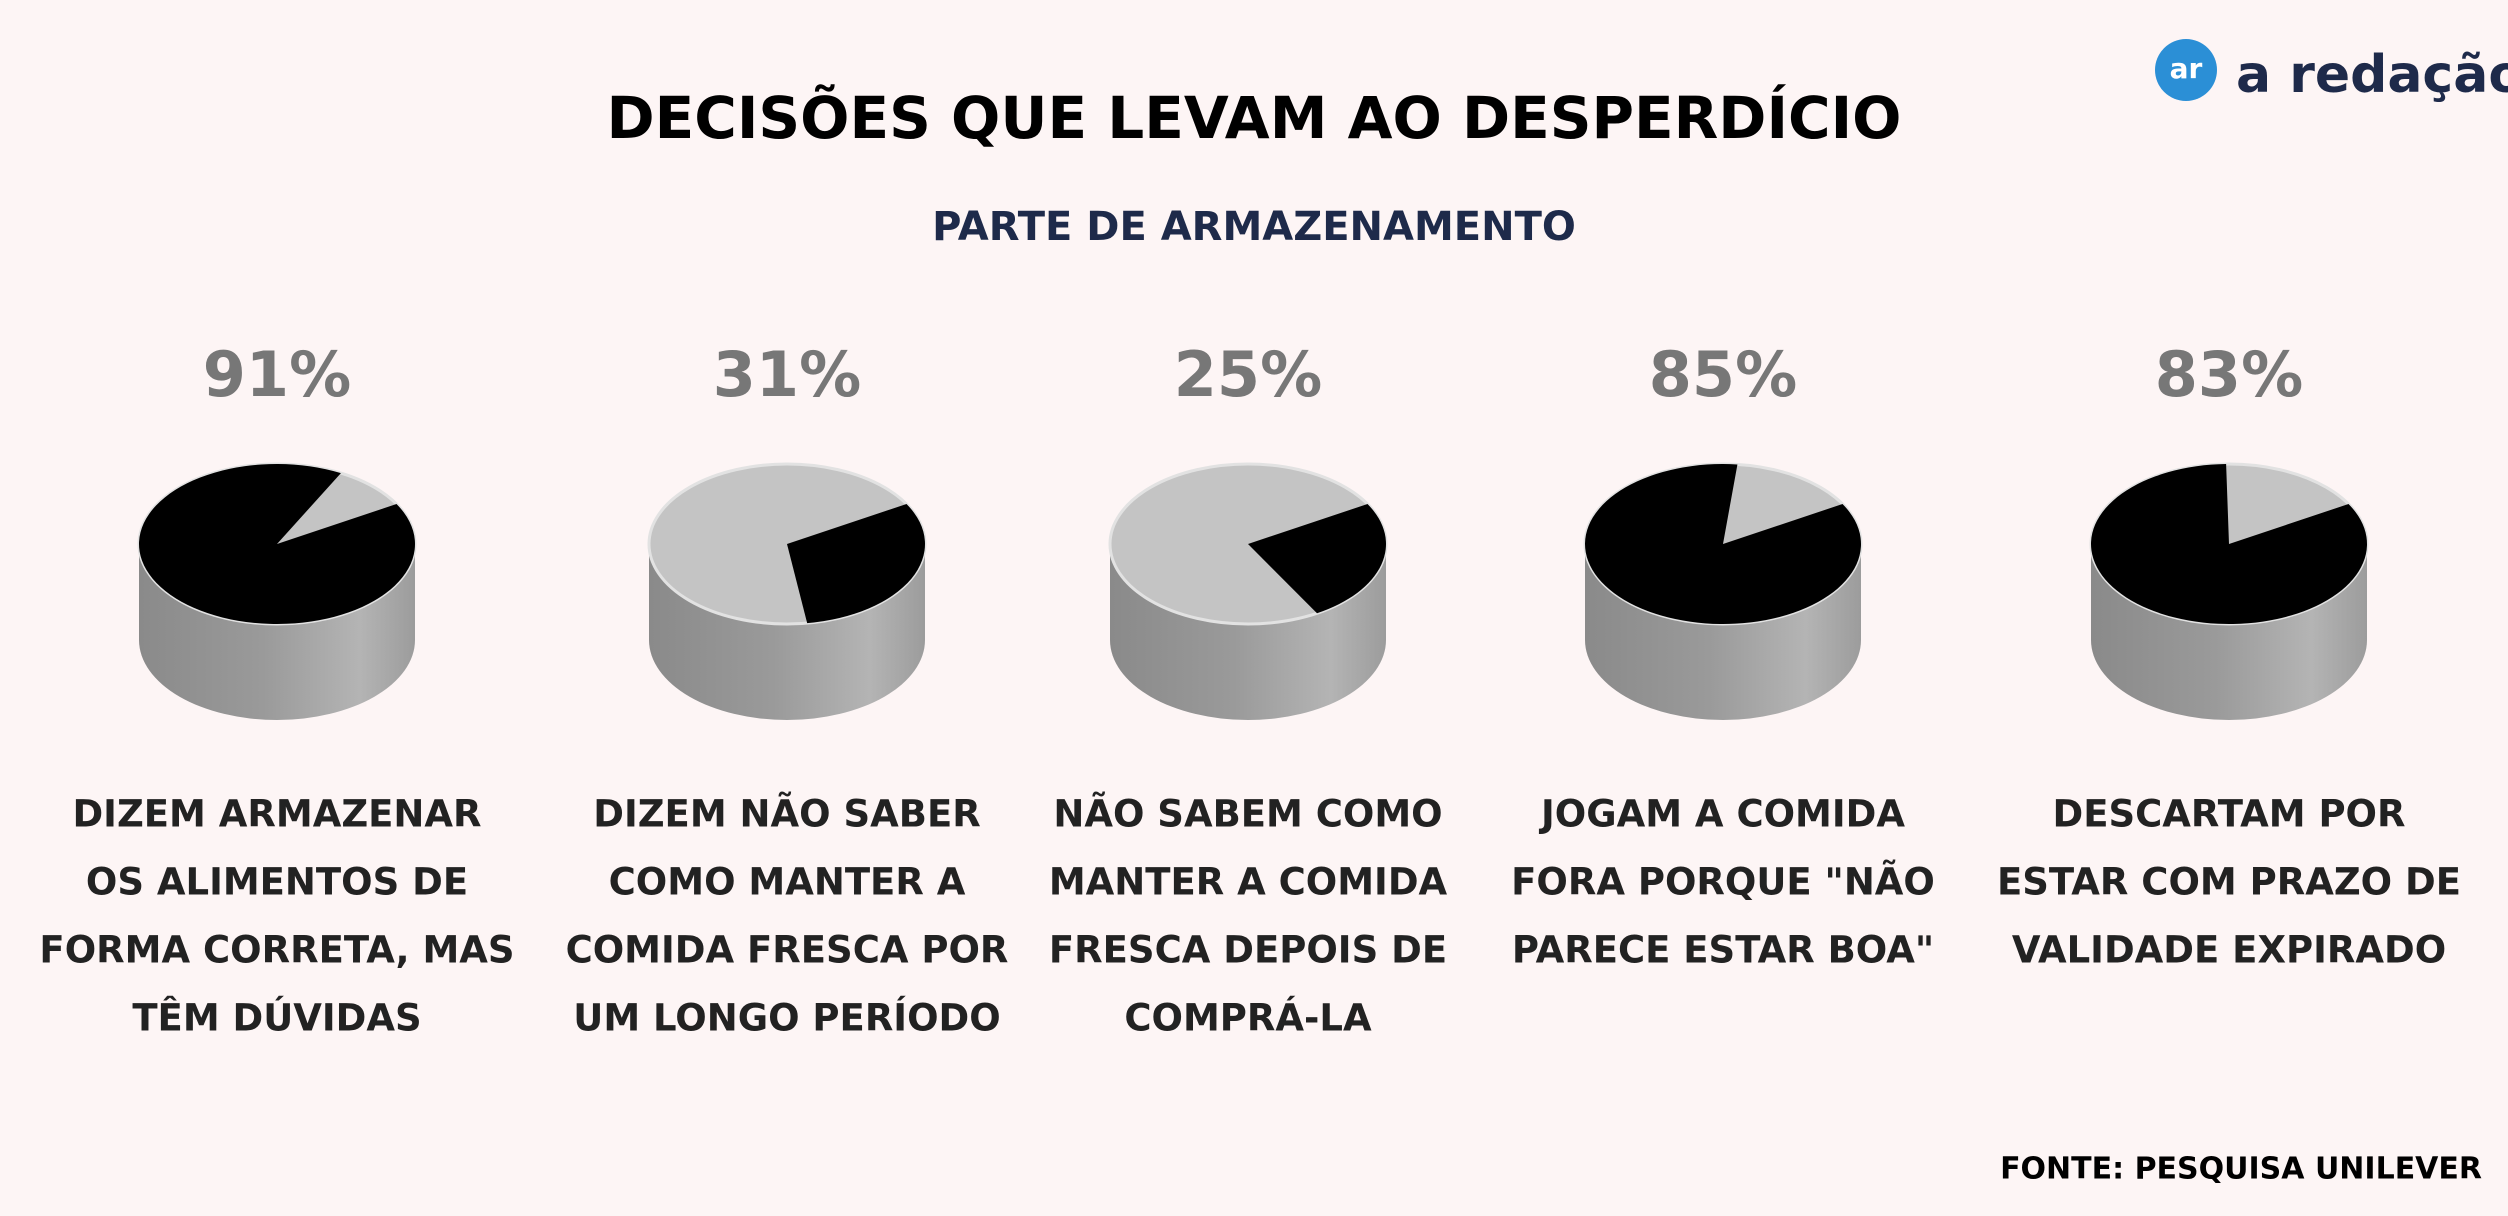 This screenshot has width=2508, height=1216. I want to click on value-label: 83%, so click(2229, 374).